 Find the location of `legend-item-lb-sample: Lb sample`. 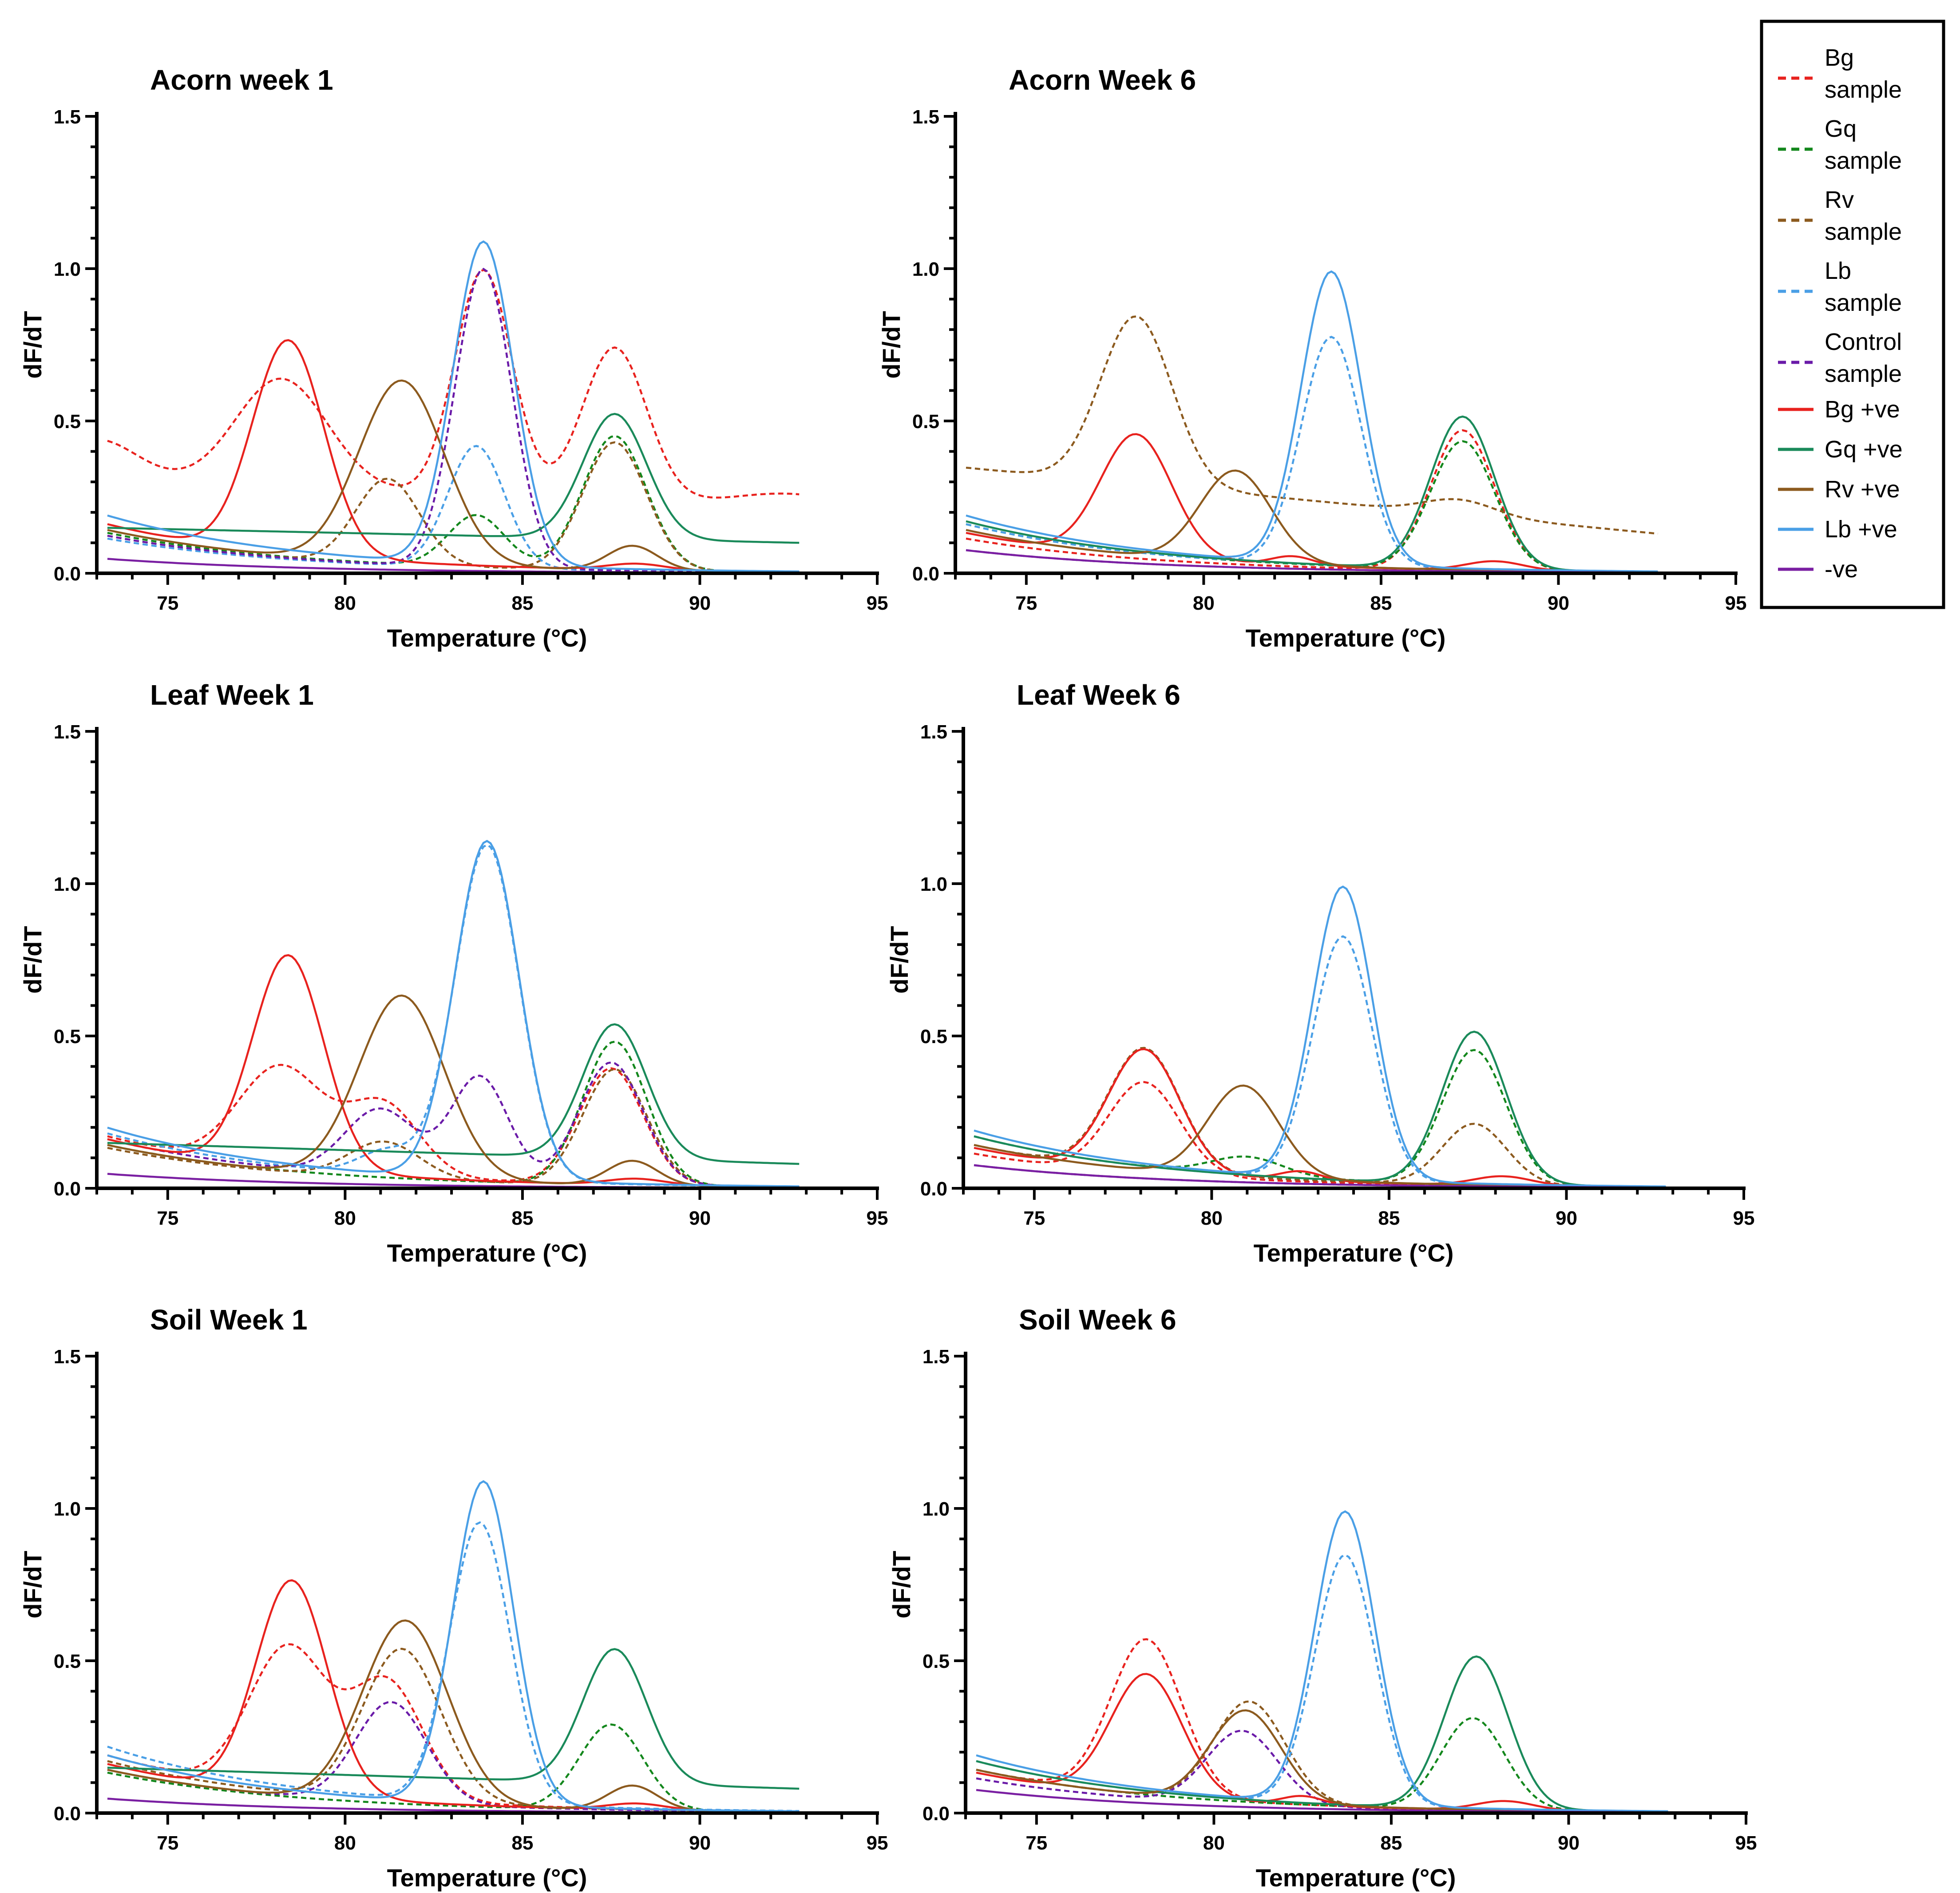

legend-item-lb-sample: Lb sample is located at coordinates (1840, 287).